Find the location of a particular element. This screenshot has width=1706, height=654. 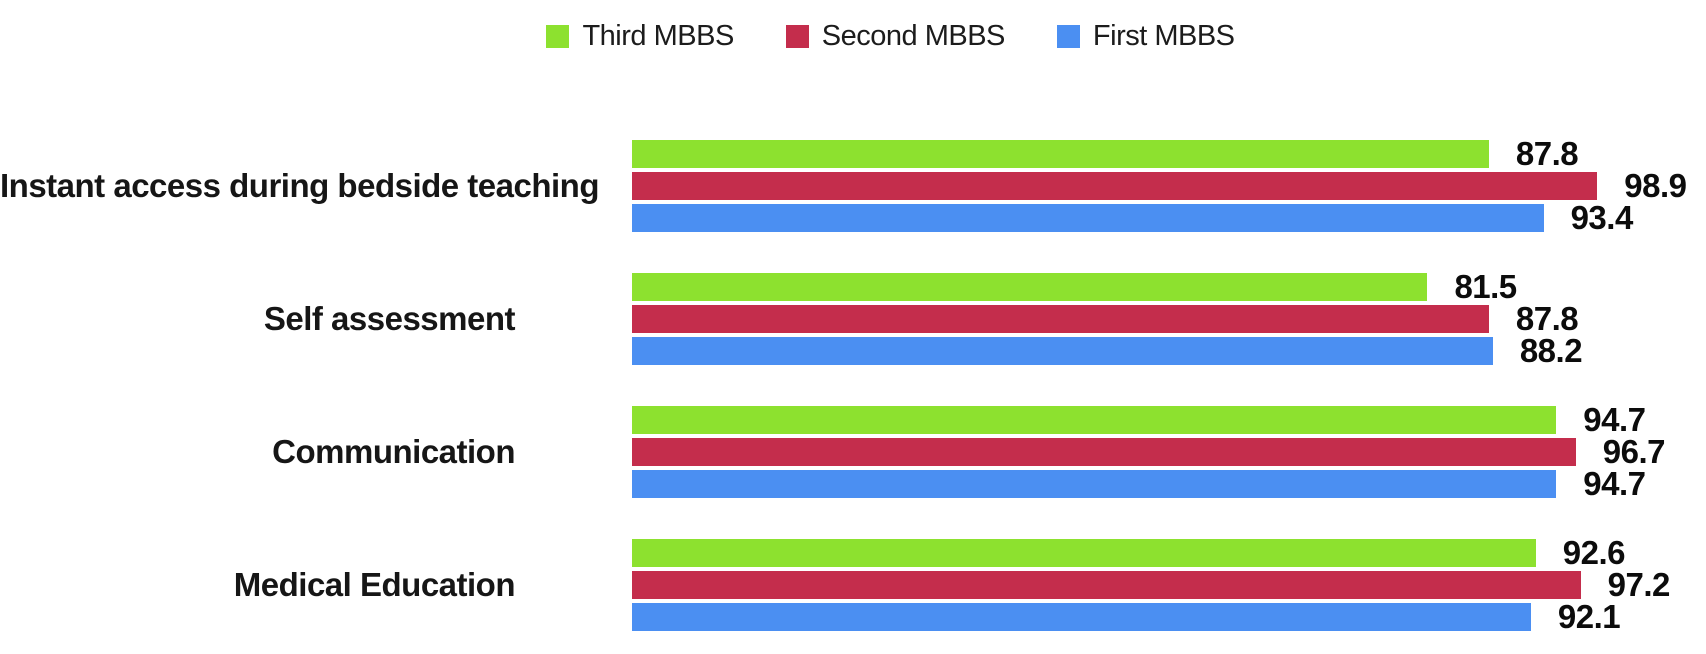

bar-line: 97.2 is located at coordinates (1151, 584).